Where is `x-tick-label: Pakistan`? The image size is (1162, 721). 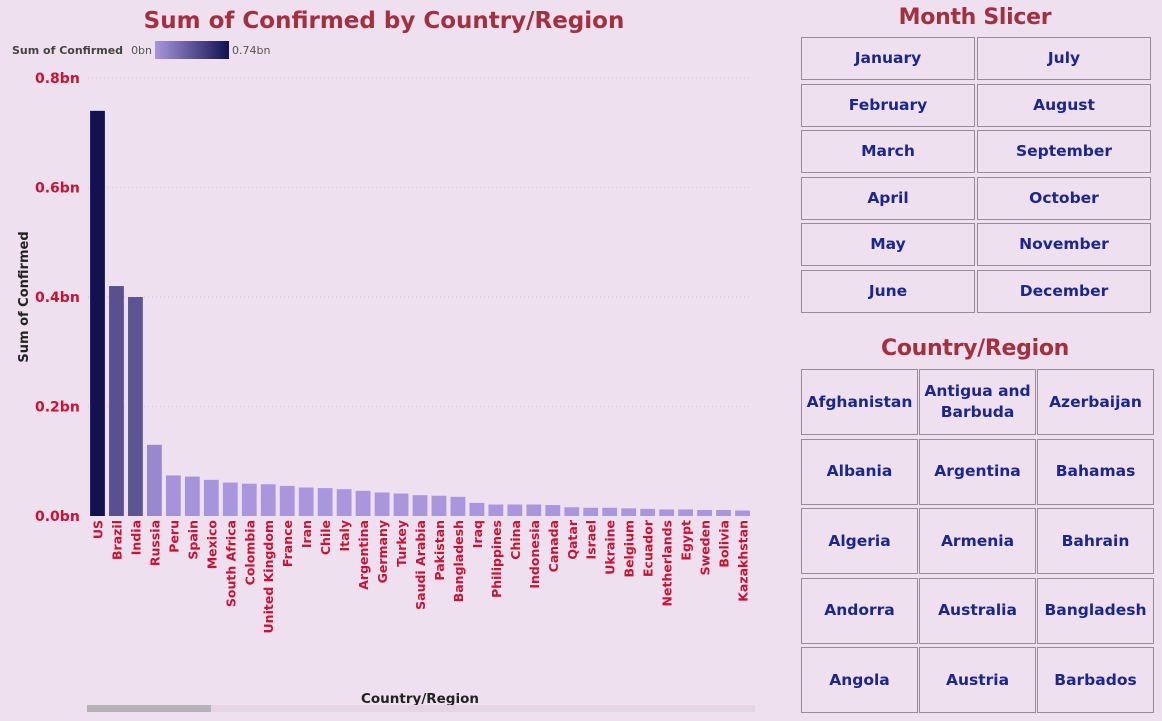
x-tick-label: Pakistan is located at coordinates (439, 550).